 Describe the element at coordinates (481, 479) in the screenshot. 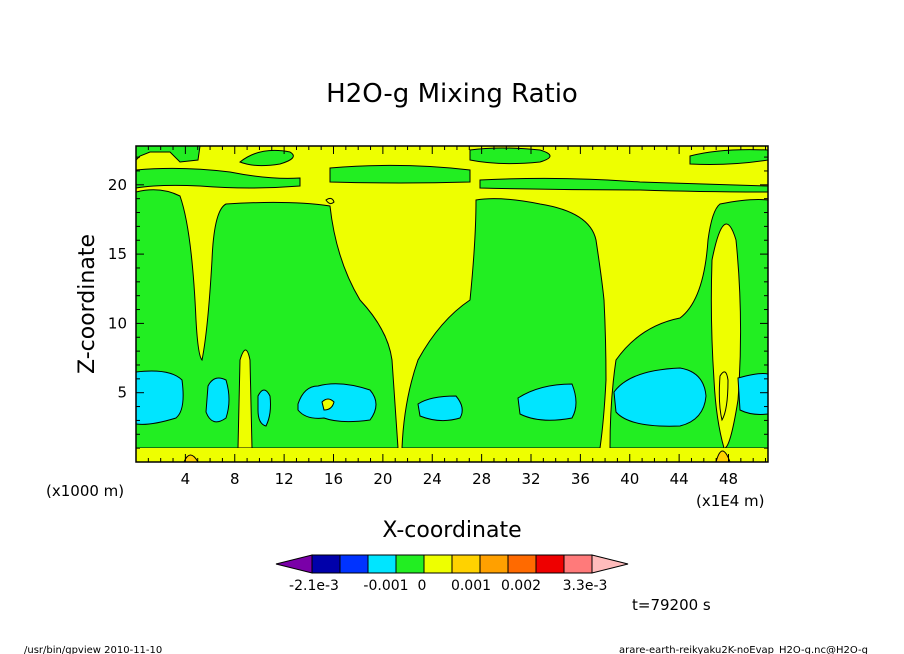

I see `x-tick-label: 28` at that location.